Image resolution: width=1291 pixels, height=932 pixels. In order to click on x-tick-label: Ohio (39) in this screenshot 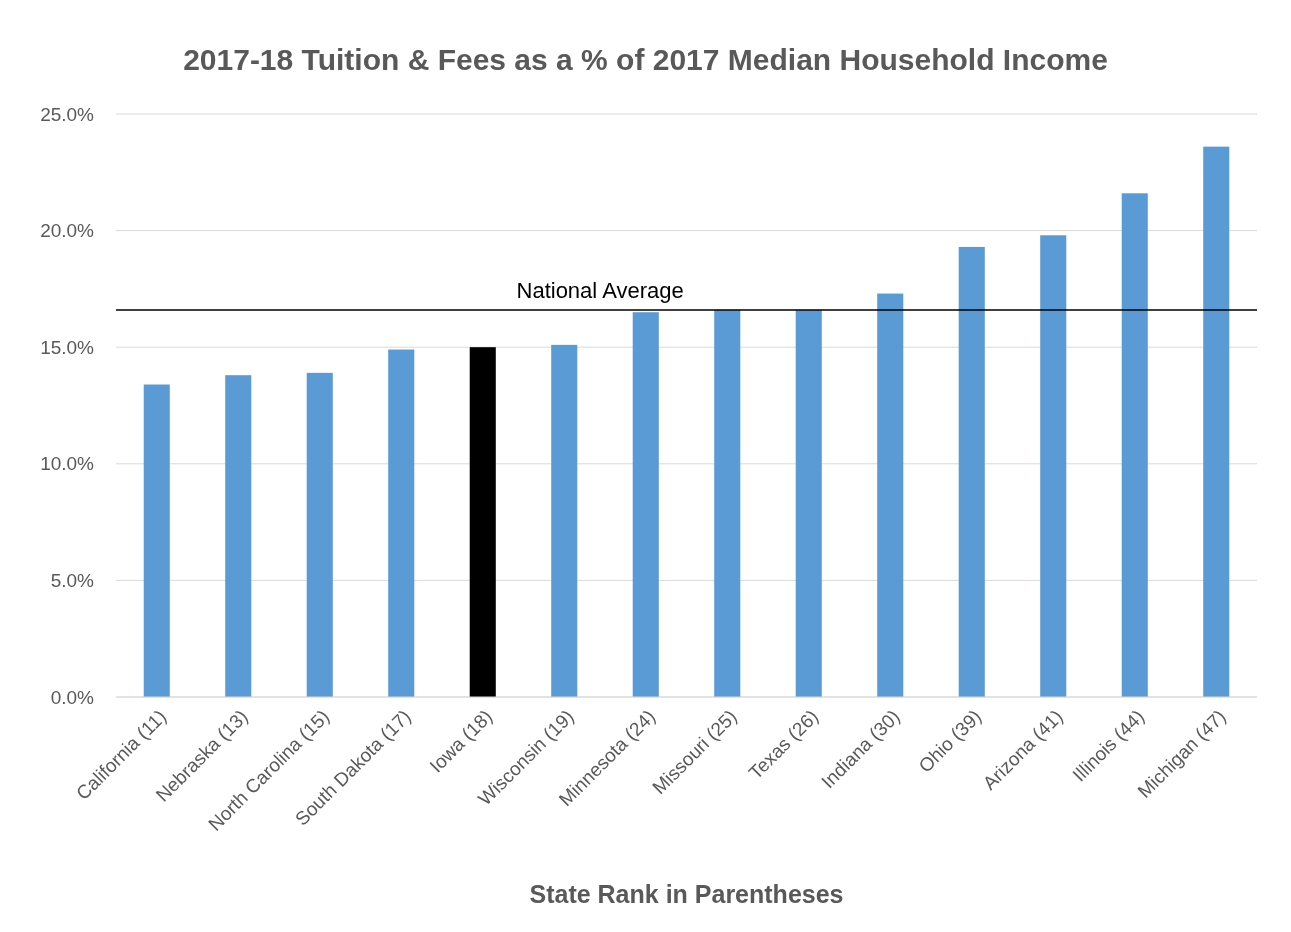, I will do `click(950, 741)`.